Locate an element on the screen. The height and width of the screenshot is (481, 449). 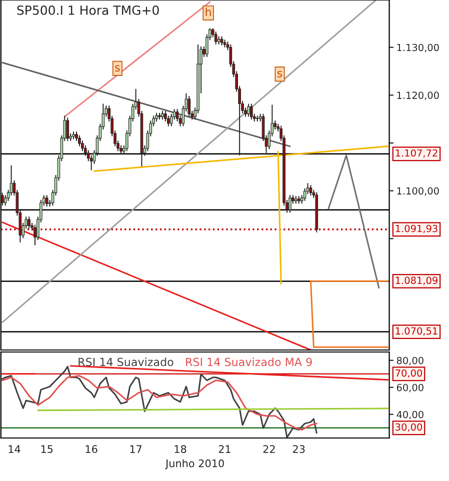
y-tick-label: 1.130,00 is located at coordinates (418, 48).